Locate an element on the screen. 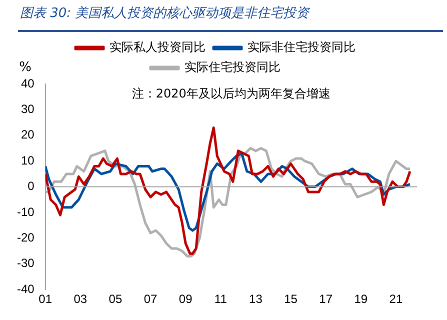 This screenshot has width=447, height=320. x-tick-label: 01 is located at coordinates (45, 299).